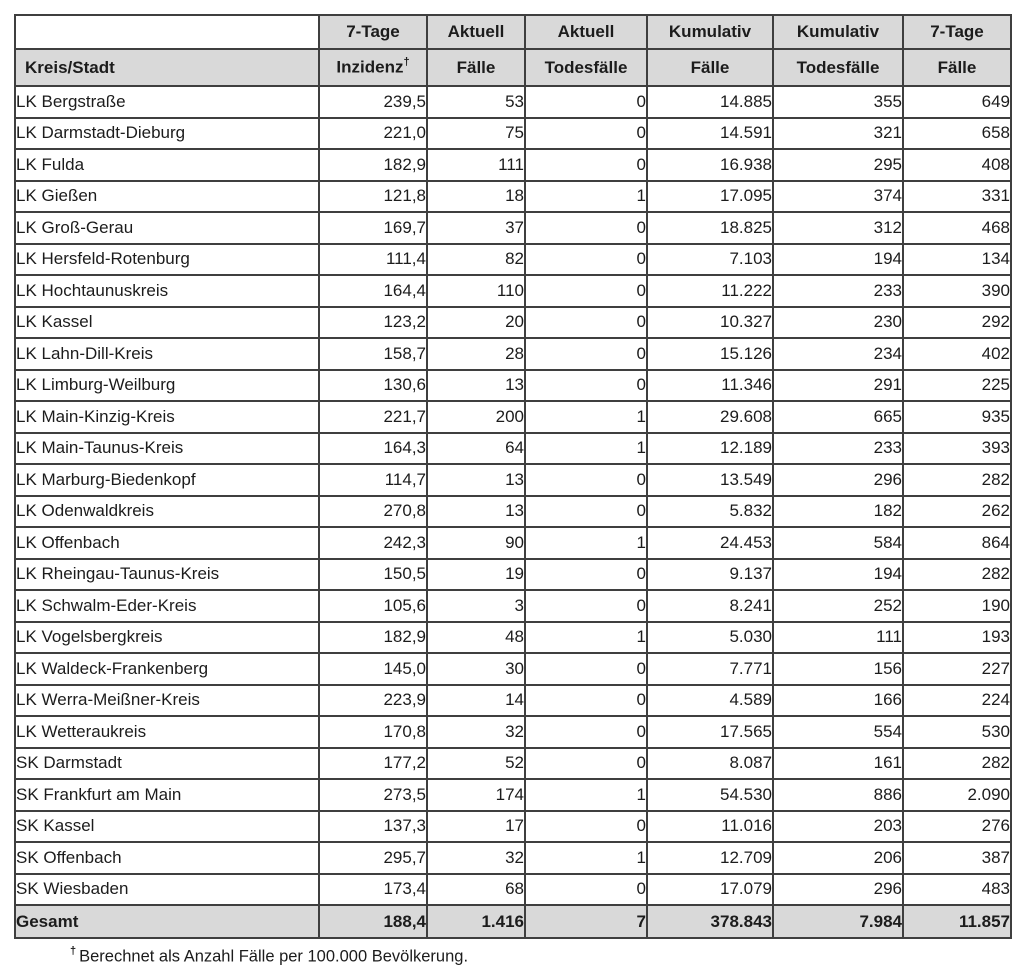 The height and width of the screenshot is (977, 1024). What do you see at coordinates (957, 165) in the screenshot?
I see `row-value-cell: 408` at bounding box center [957, 165].